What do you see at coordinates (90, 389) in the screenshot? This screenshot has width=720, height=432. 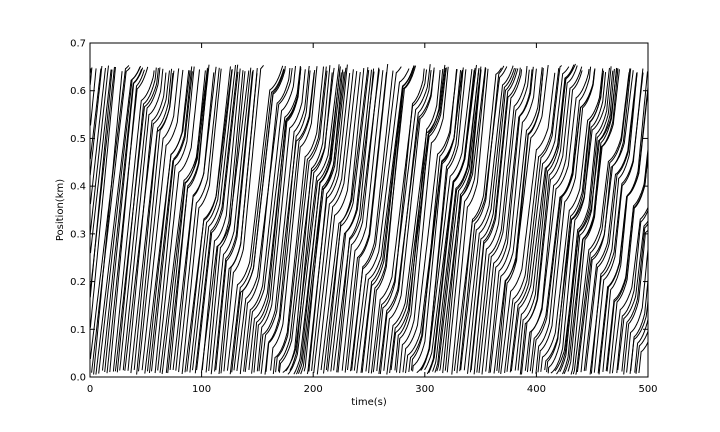 I see `x-tick-label: 0` at bounding box center [90, 389].